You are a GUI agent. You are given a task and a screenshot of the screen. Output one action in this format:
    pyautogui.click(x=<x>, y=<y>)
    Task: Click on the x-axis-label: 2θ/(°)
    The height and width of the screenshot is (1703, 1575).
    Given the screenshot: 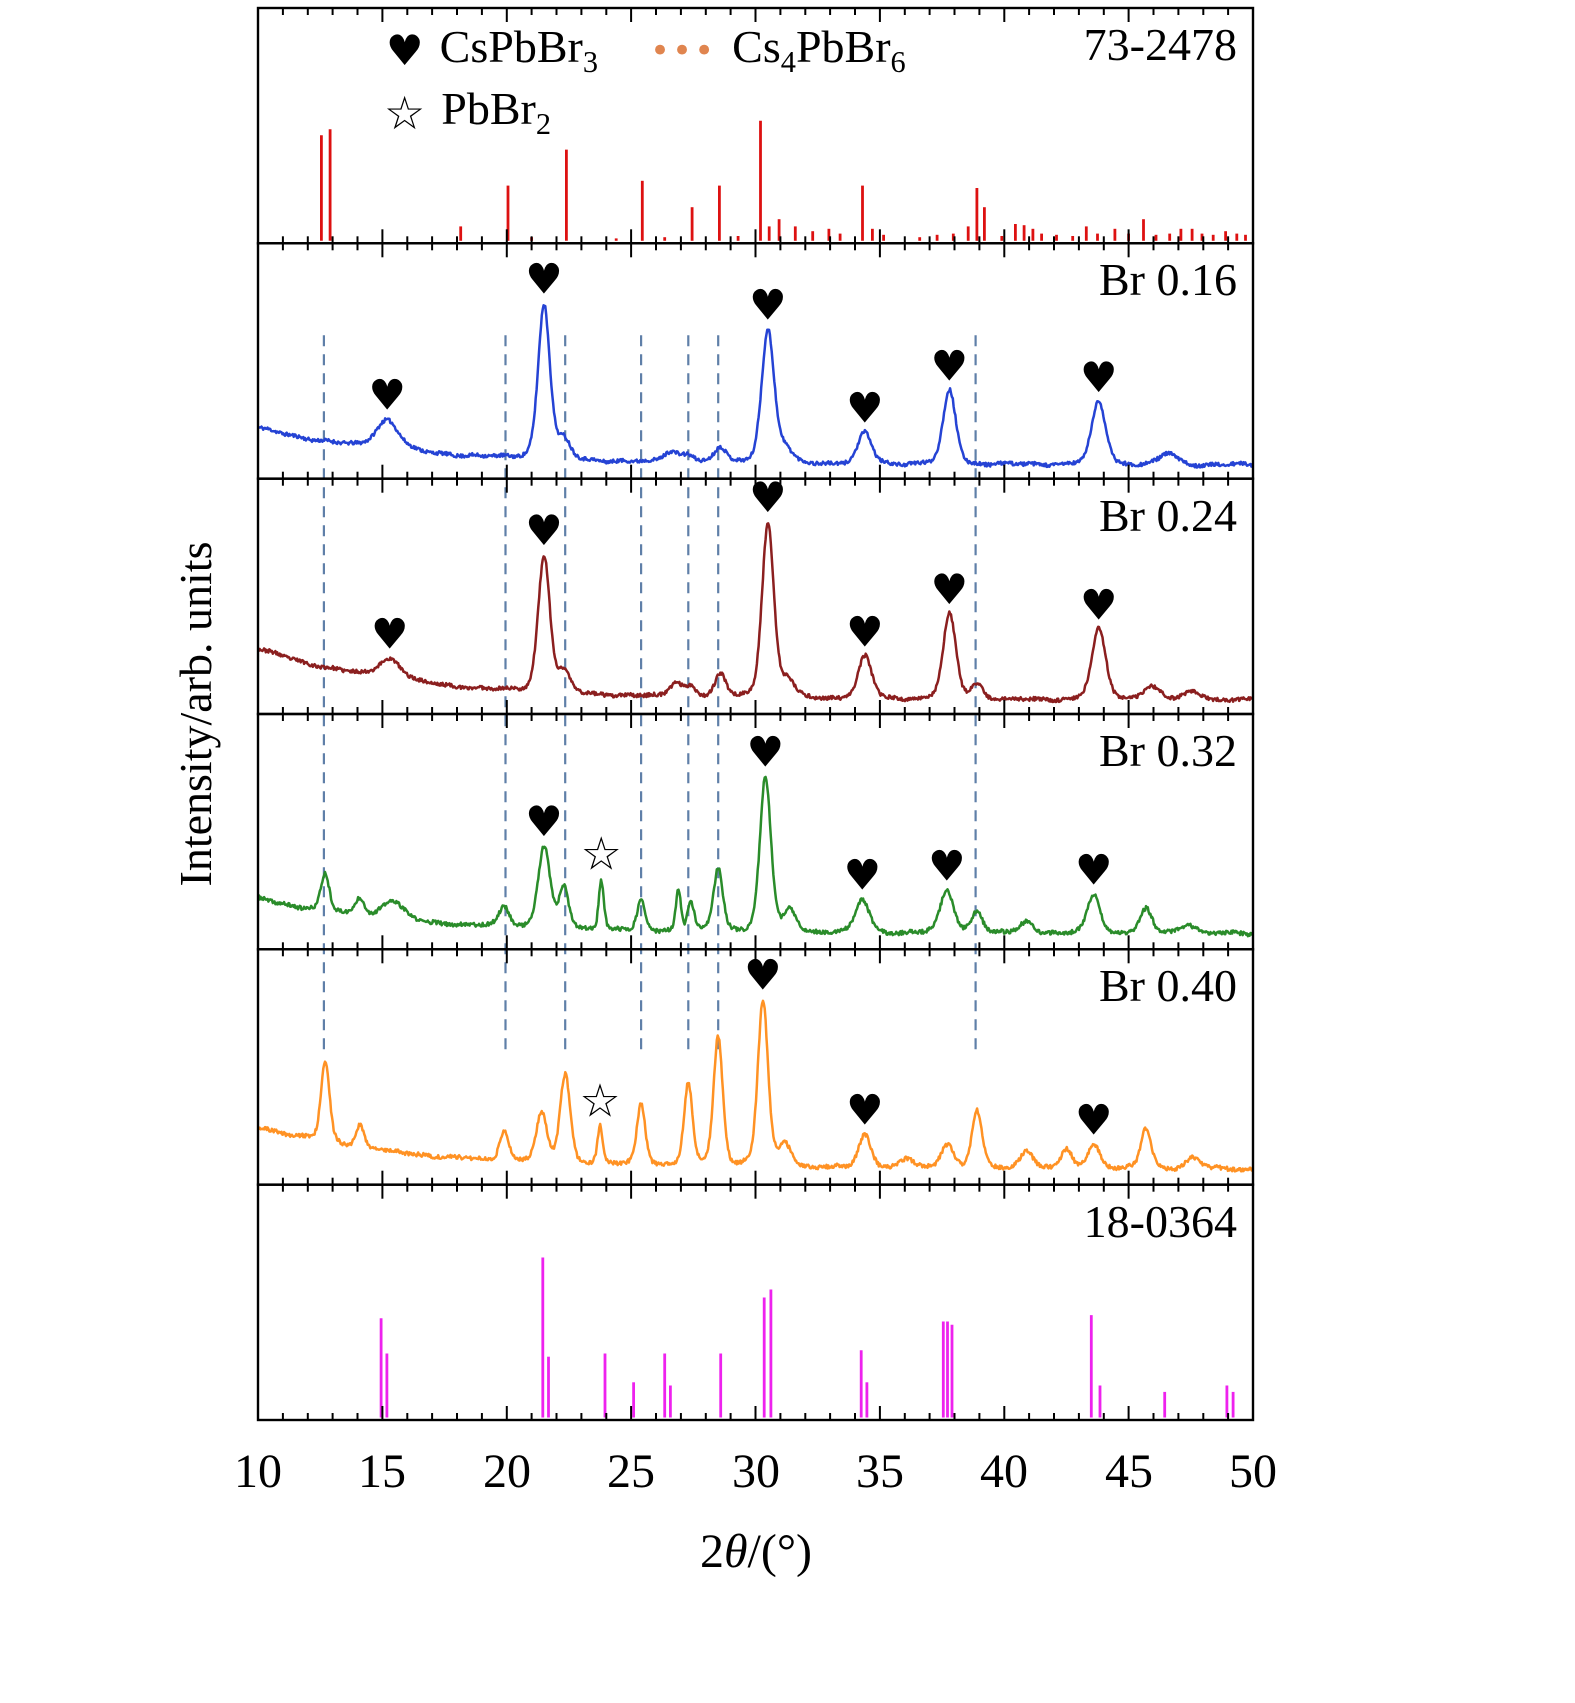 What is the action you would take?
    pyautogui.click(x=756, y=1552)
    